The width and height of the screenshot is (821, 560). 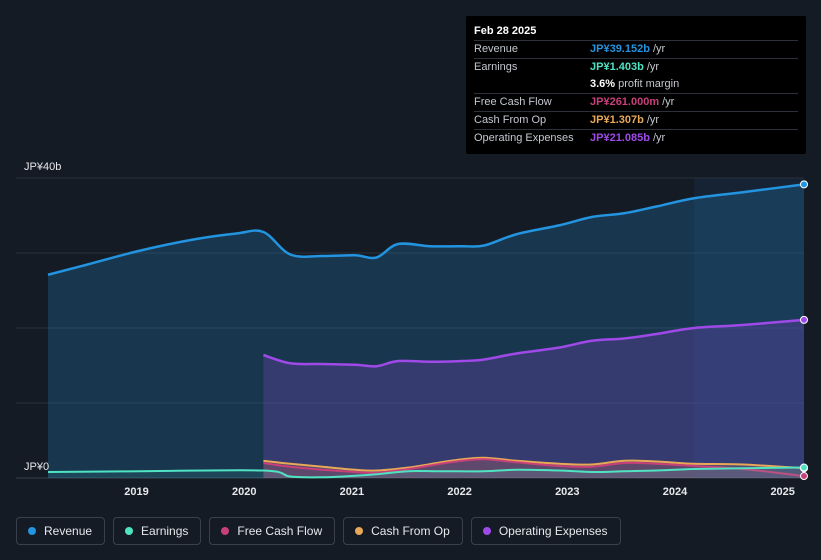 What do you see at coordinates (649, 84) in the screenshot?
I see `tooltip-unit: profit margin` at bounding box center [649, 84].